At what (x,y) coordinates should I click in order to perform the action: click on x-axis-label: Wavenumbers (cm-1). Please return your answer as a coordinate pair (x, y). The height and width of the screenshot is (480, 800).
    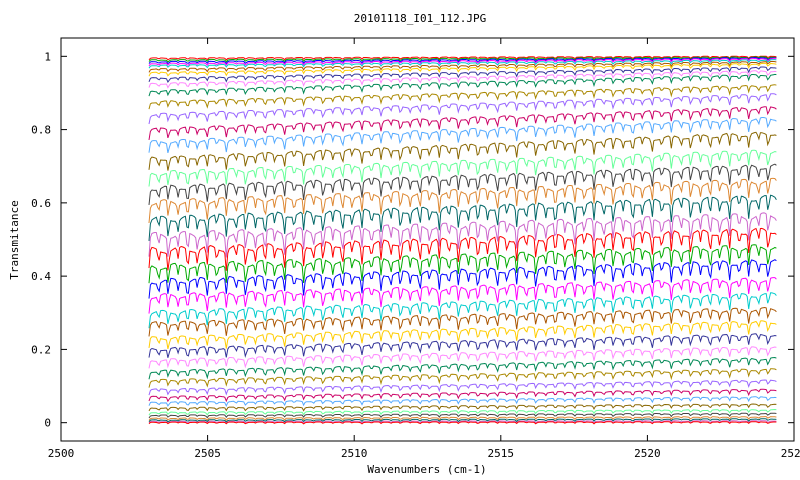
    Looking at the image, I should click on (426, 469).